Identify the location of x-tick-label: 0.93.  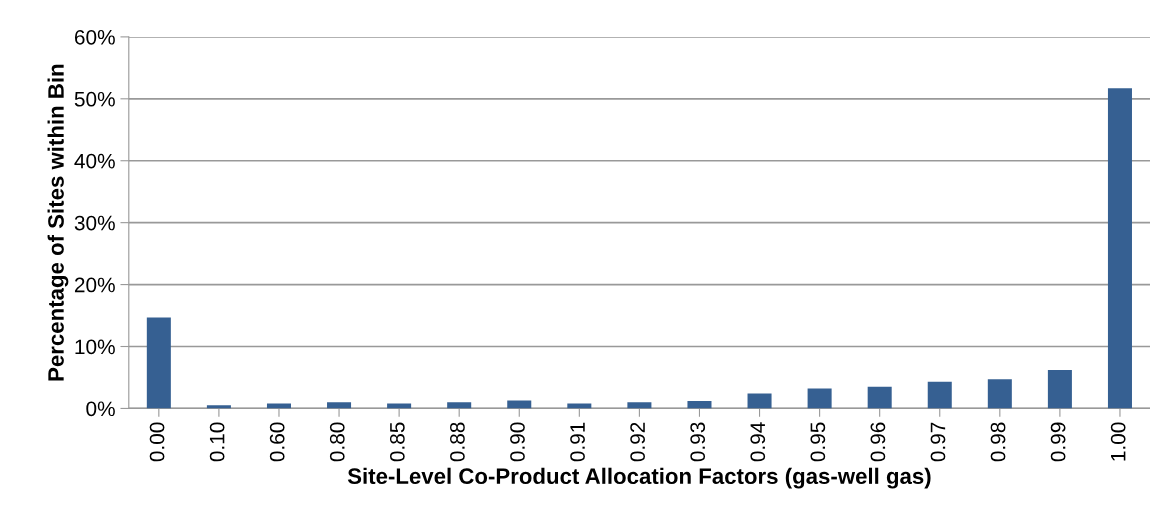
(698, 442).